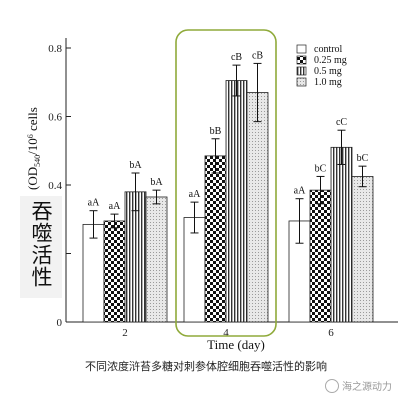  I want to click on x-tick-label: 6, so click(331, 333).